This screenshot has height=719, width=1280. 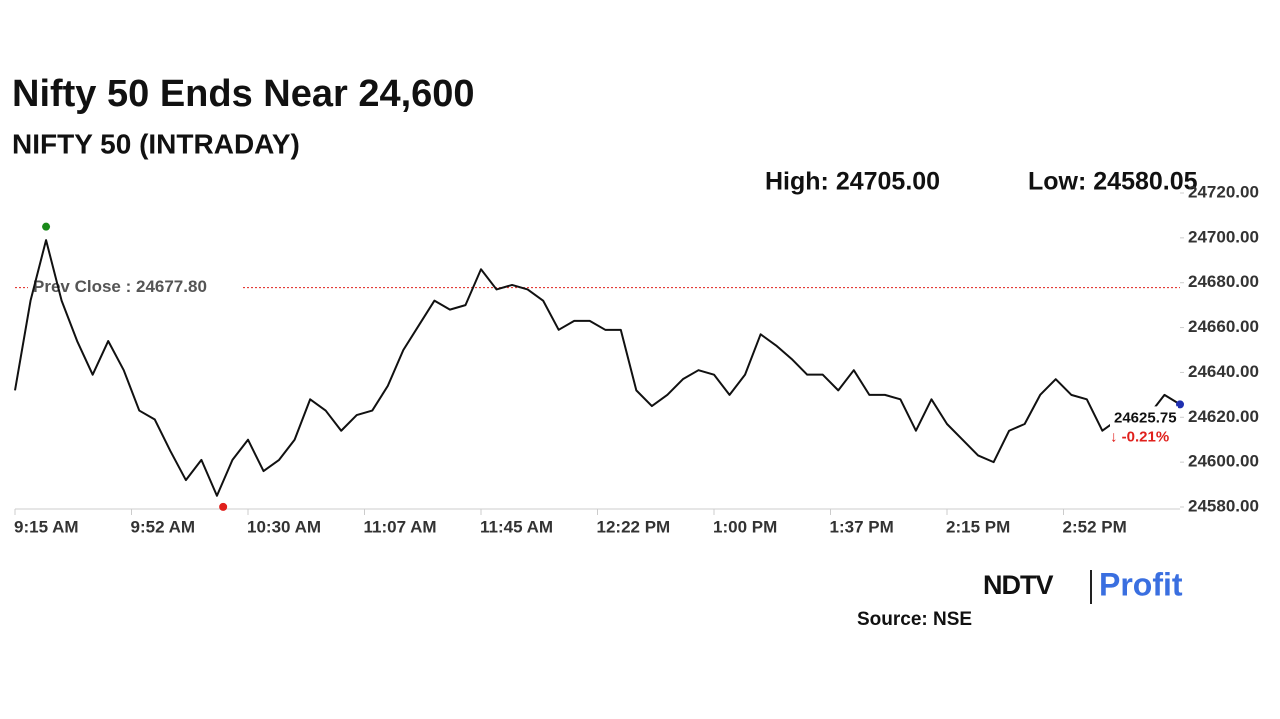 What do you see at coordinates (1223, 191) in the screenshot?
I see `y-tick-label: 24720.00` at bounding box center [1223, 191].